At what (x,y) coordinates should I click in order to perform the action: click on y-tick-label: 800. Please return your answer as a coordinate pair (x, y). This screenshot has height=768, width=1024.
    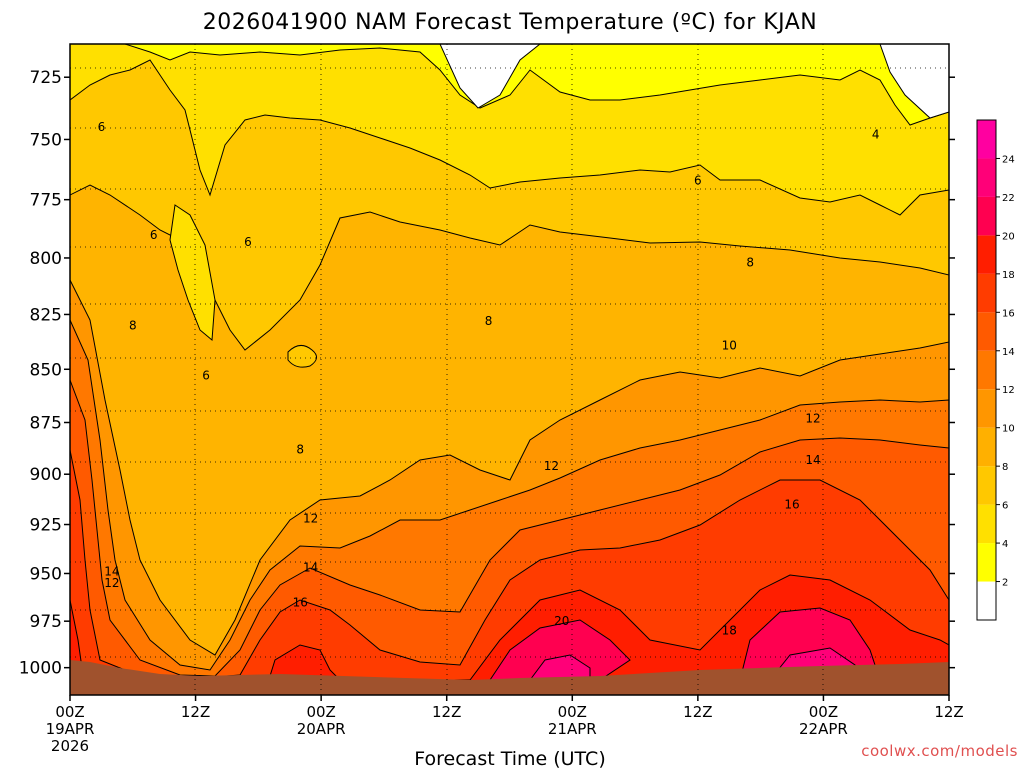
    Looking at the image, I should click on (46, 259).